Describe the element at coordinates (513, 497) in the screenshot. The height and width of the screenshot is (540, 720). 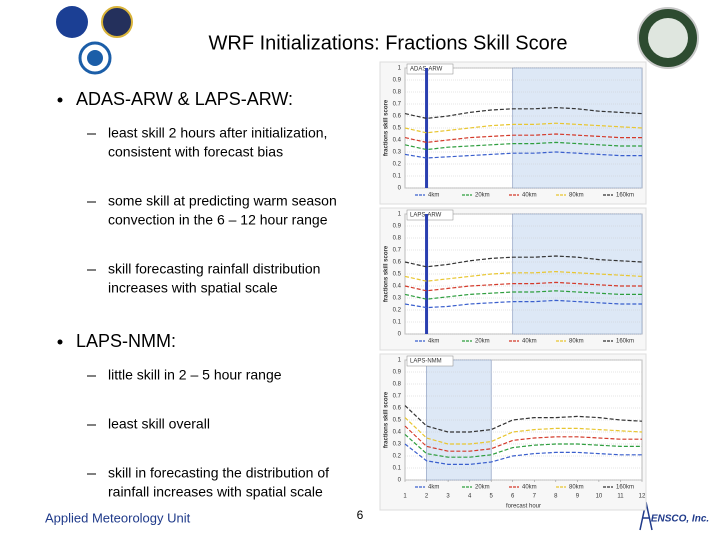
I see `x-tick-label: 6` at that location.